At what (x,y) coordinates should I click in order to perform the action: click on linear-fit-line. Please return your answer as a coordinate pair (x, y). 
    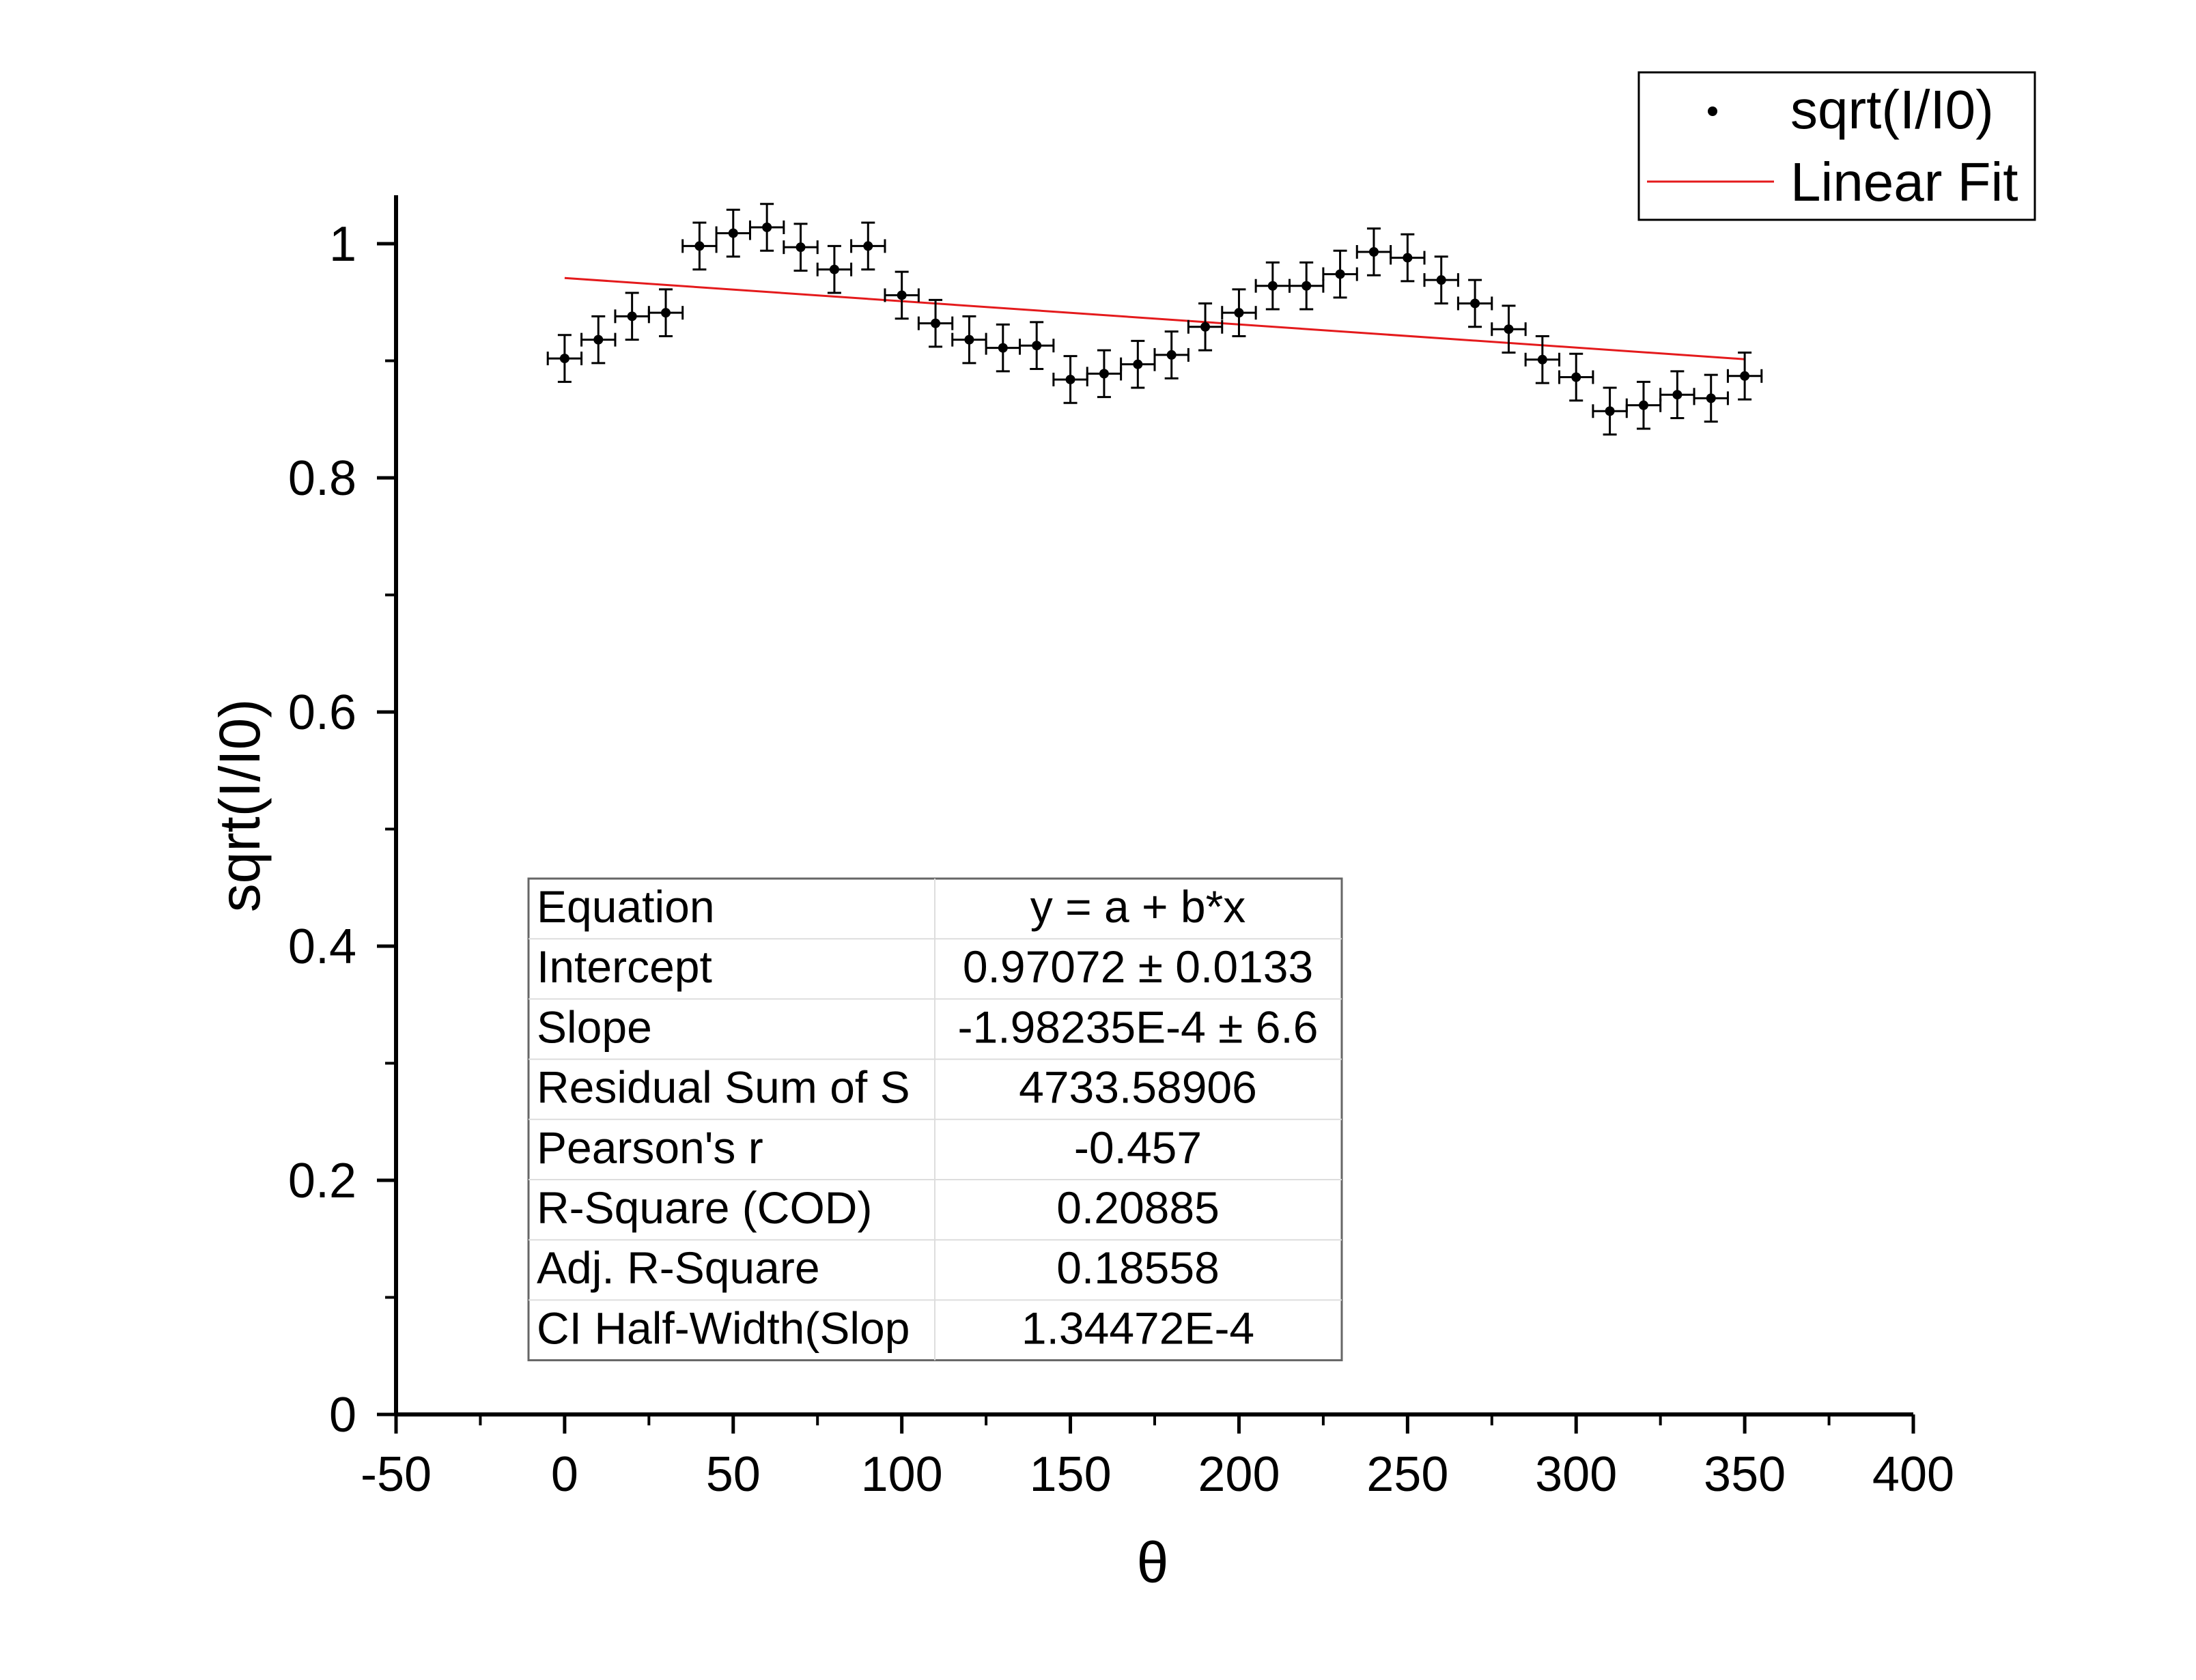
    Looking at the image, I should click on (1154, 318).